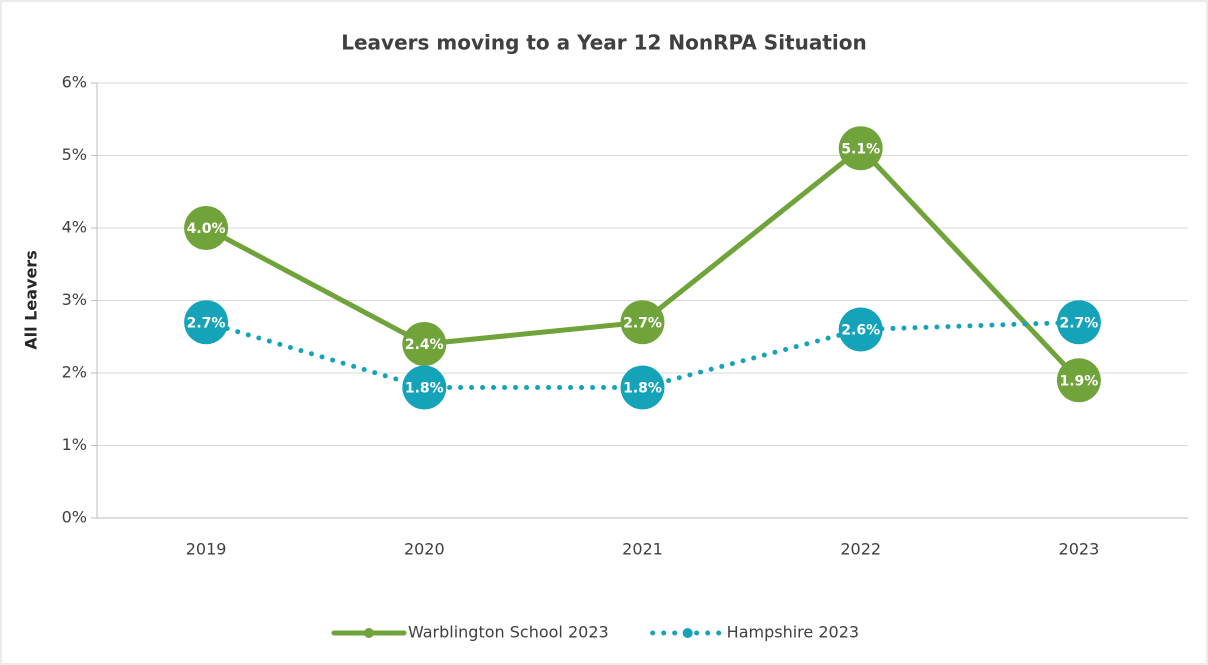 Image resolution: width=1208 pixels, height=665 pixels. I want to click on data-label: 2.4%, so click(424, 345).